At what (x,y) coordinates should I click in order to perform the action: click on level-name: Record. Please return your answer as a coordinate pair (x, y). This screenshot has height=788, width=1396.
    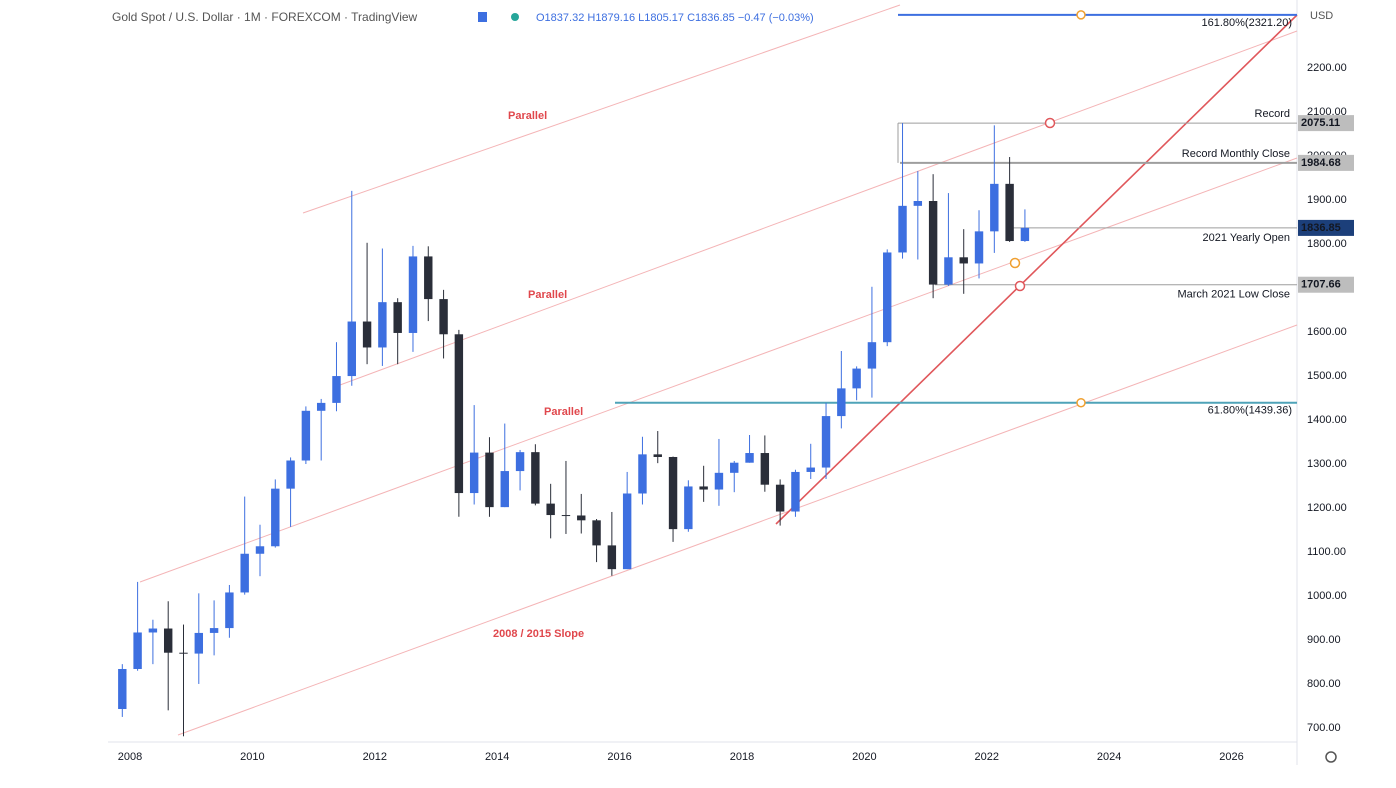
    Looking at the image, I should click on (1272, 114).